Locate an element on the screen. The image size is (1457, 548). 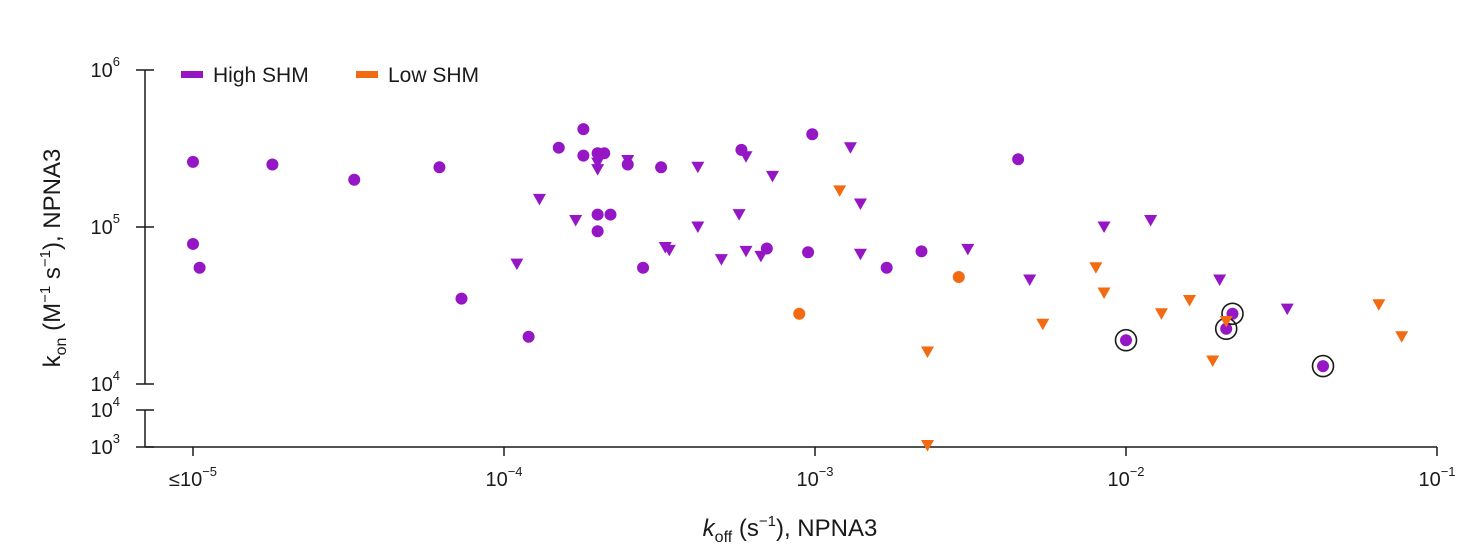
legend-label-low-shm: Low SHM is located at coordinates (433, 75).